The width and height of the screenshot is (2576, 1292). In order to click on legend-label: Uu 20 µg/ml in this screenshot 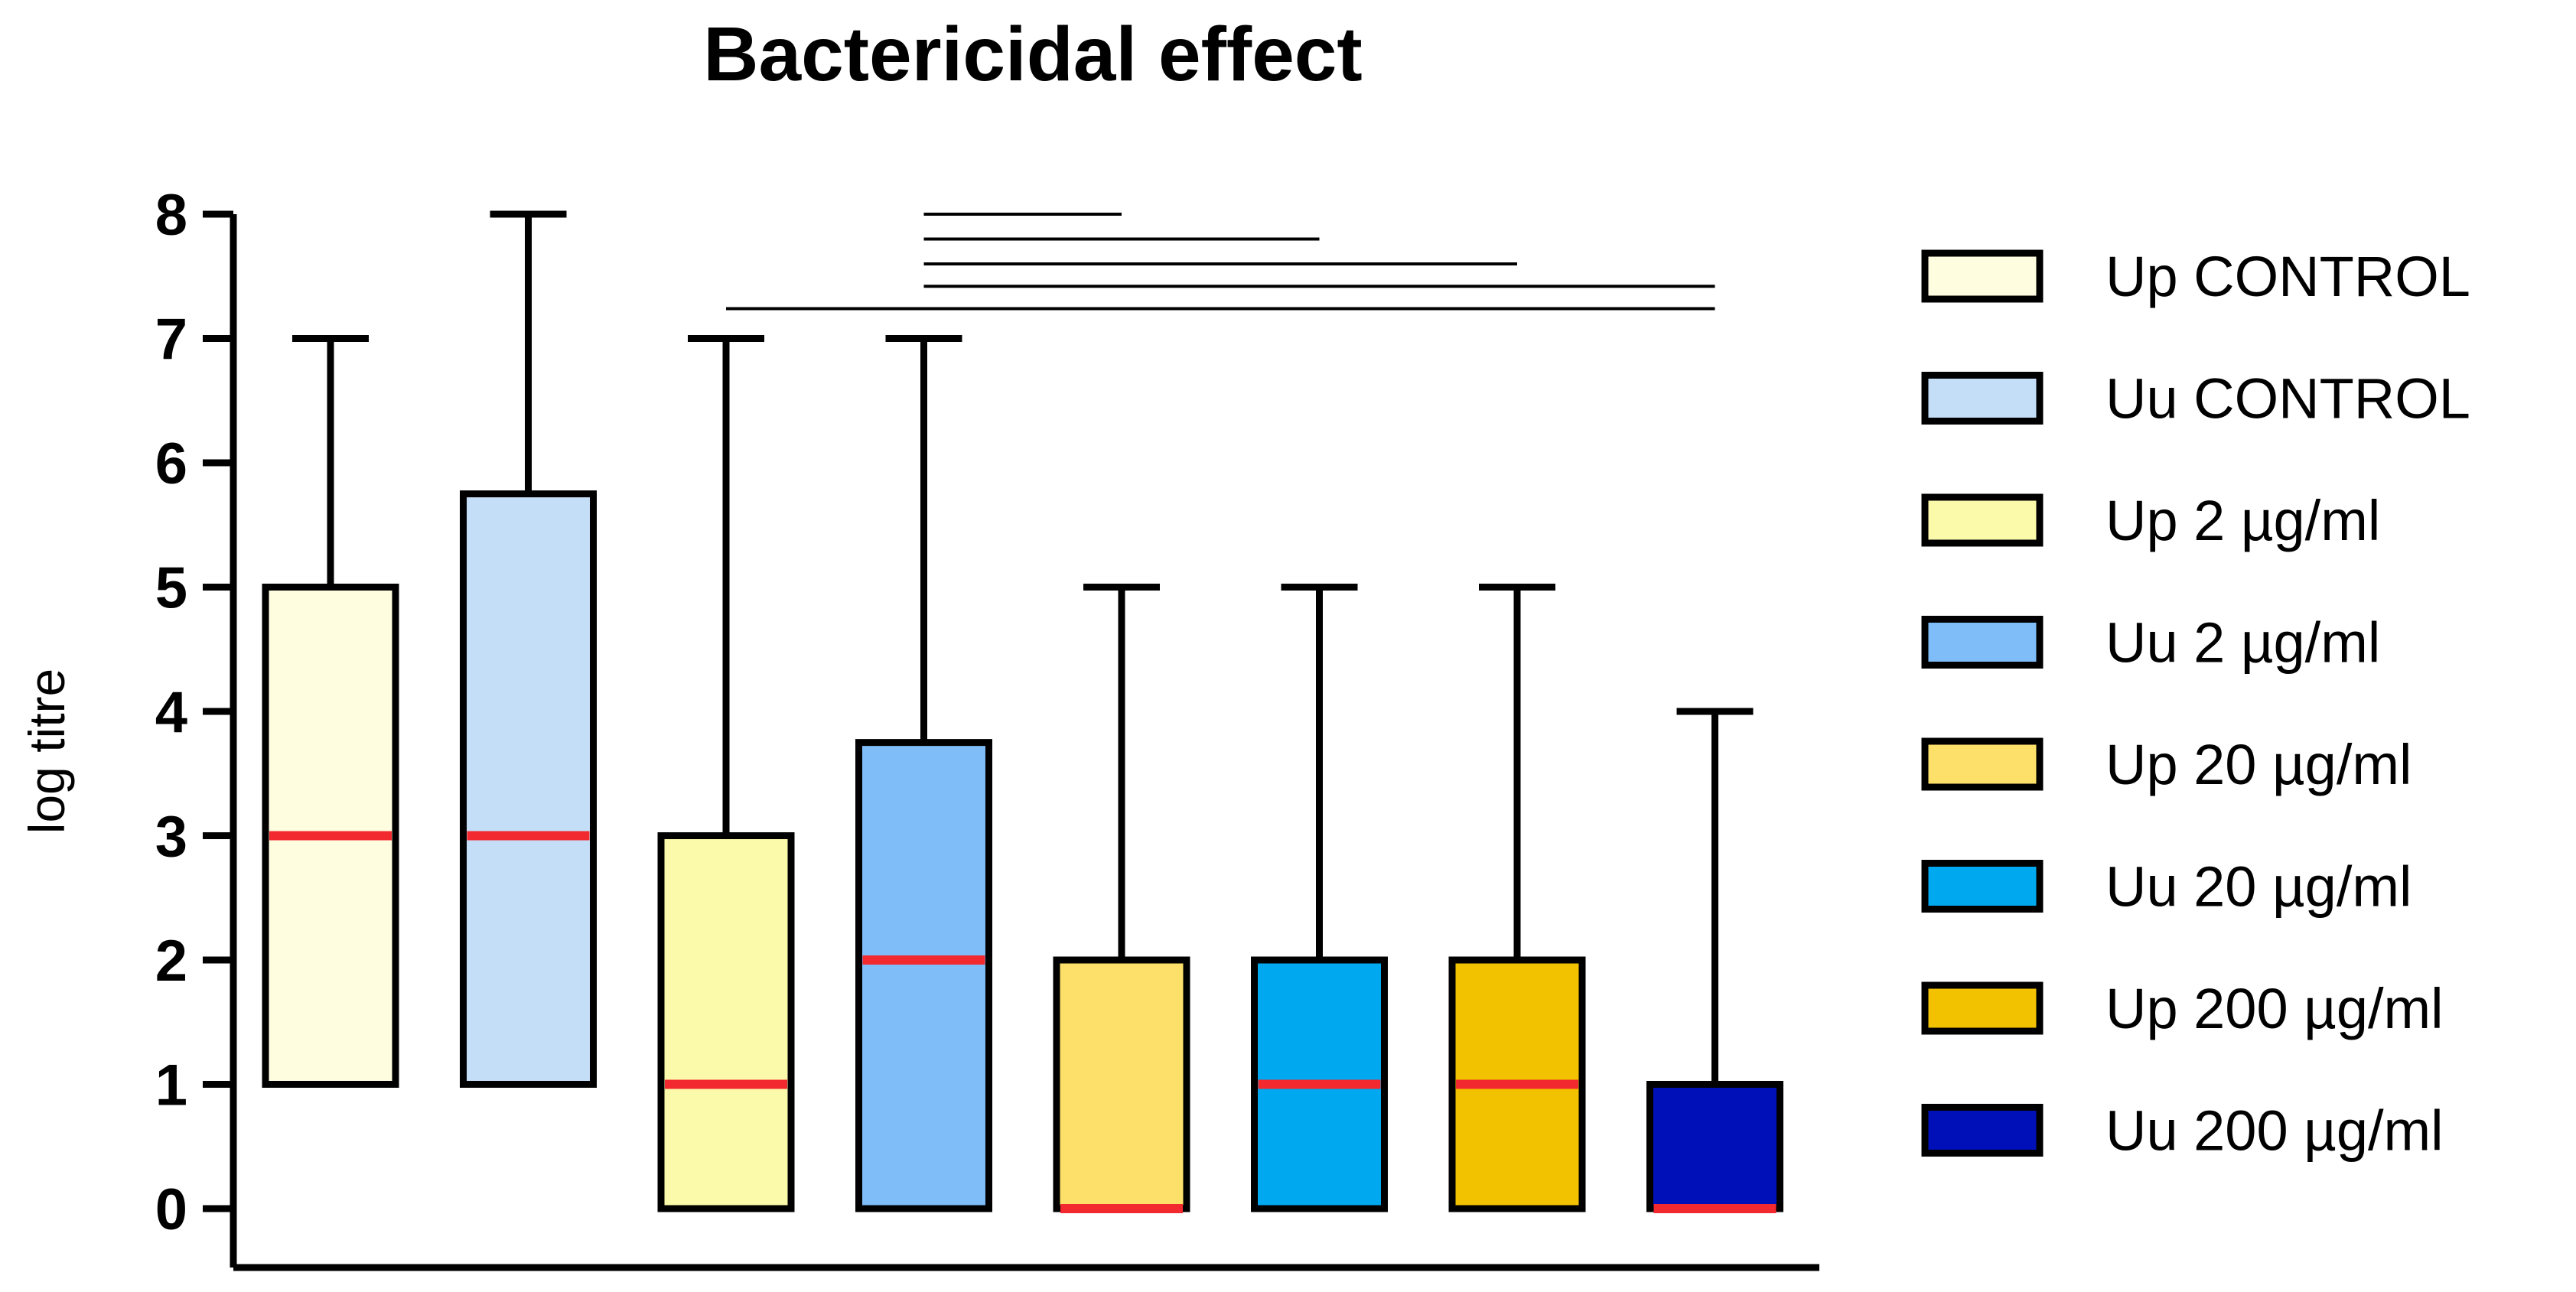, I will do `click(2258, 887)`.